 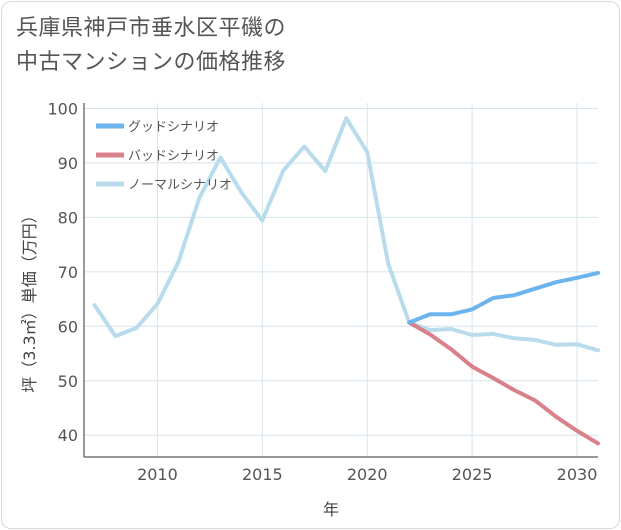 What do you see at coordinates (157, 474) in the screenshot?
I see `x-tick-label: 2010` at bounding box center [157, 474].